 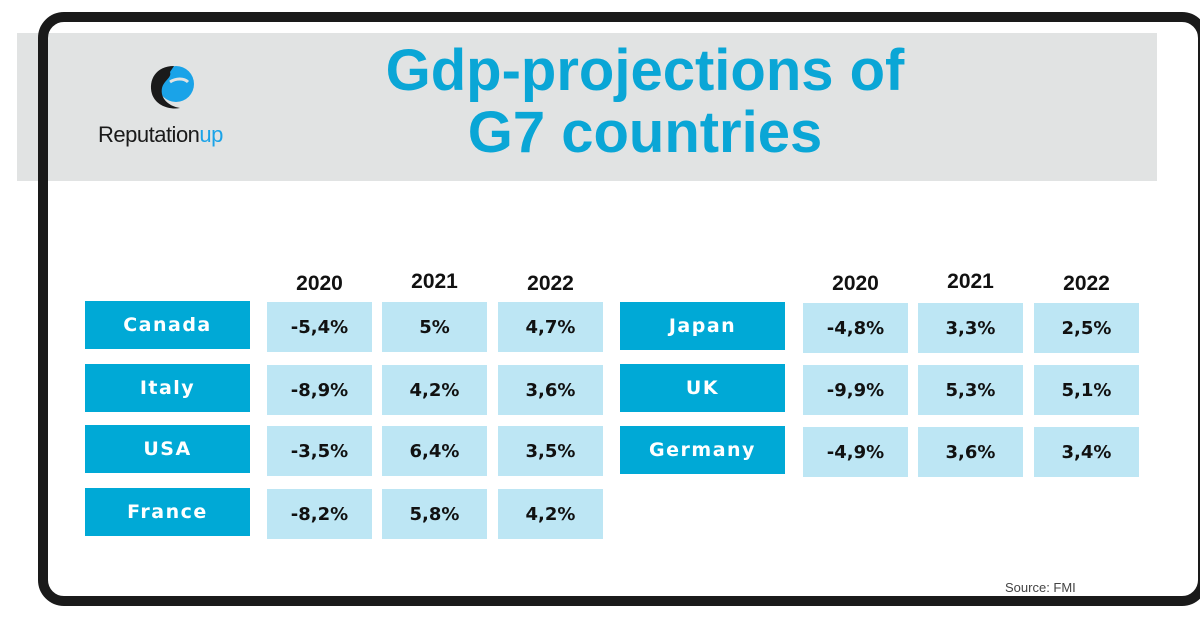 I want to click on source-note: Source: FMI, so click(x=1040, y=587).